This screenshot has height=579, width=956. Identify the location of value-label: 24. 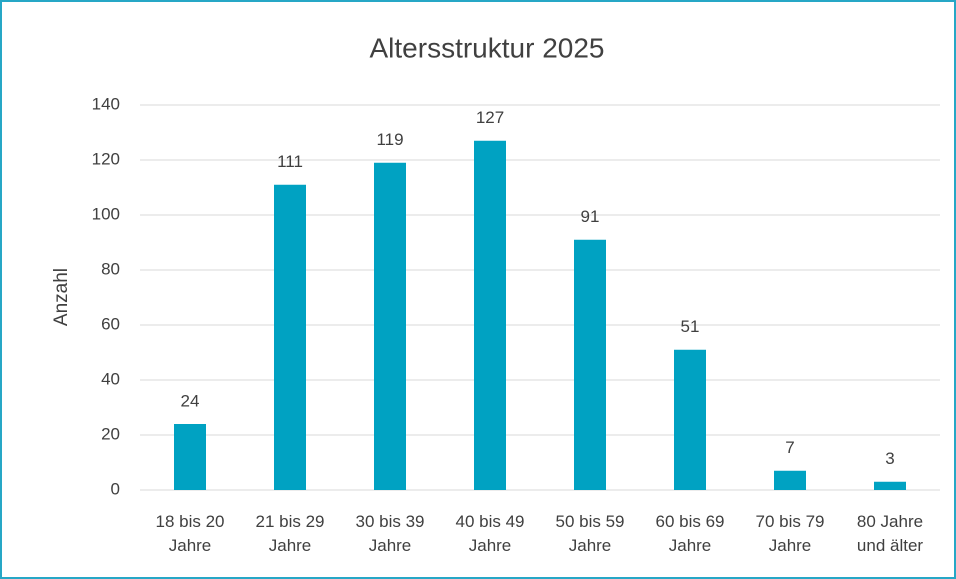
(190, 400).